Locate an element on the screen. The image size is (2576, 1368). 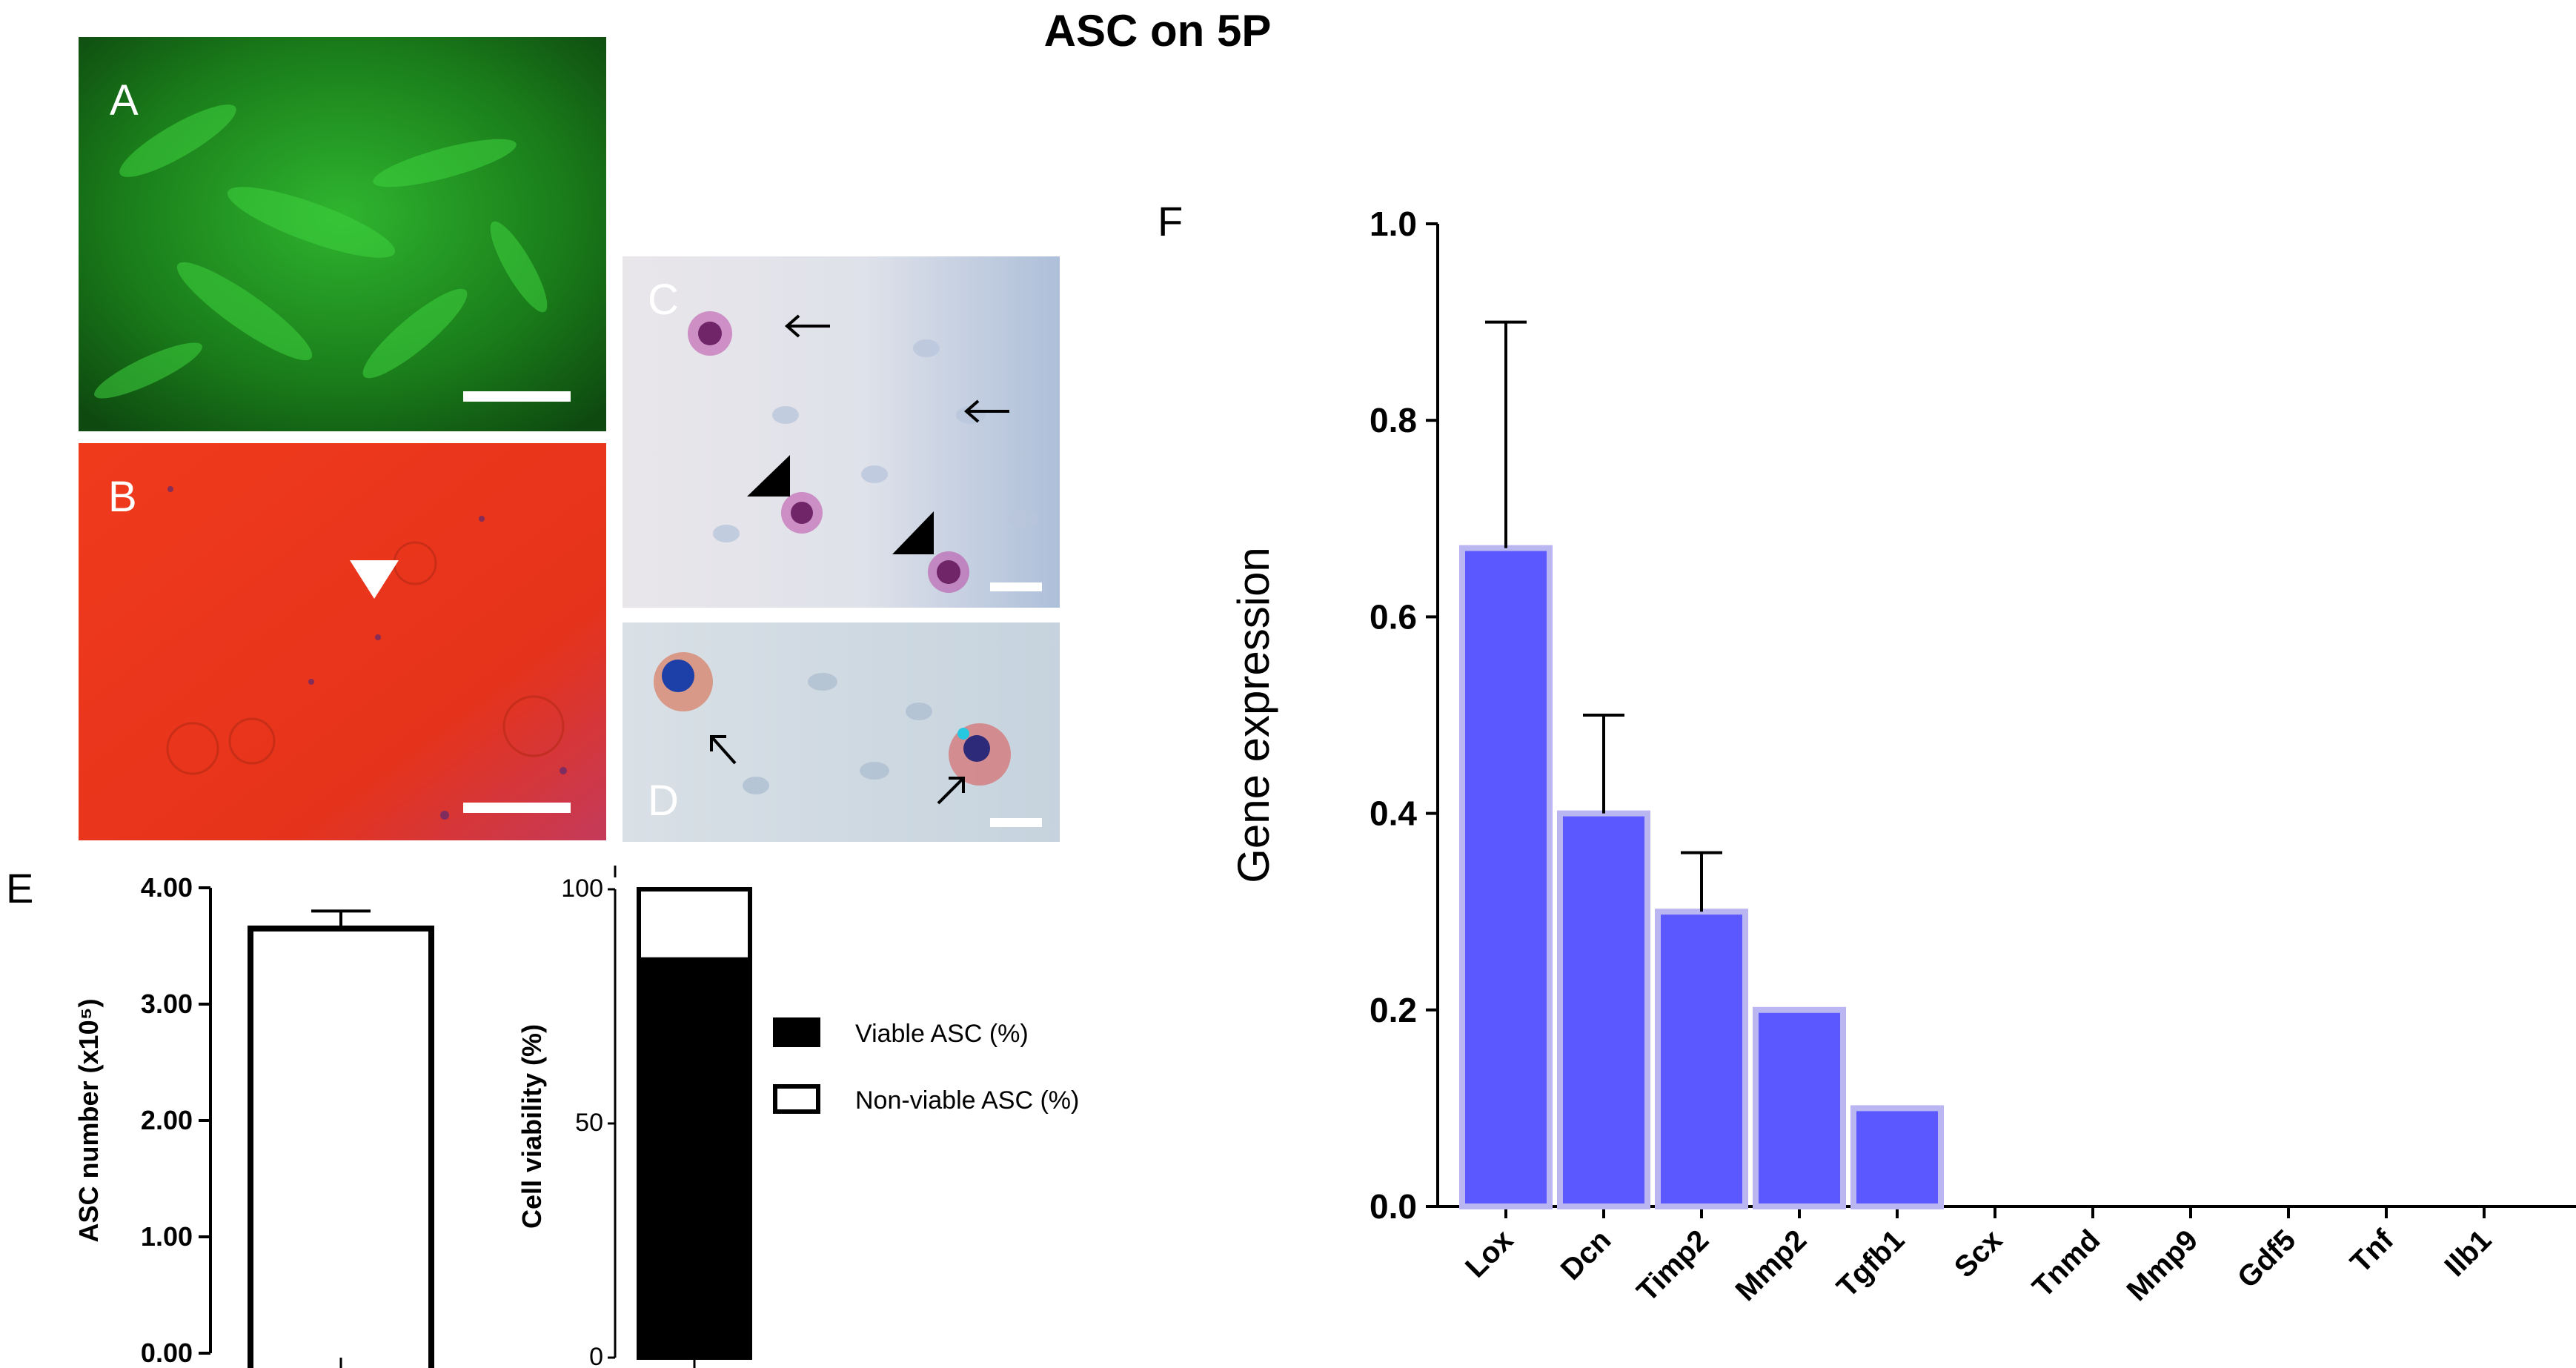
x-tick-label: Timp2 is located at coordinates (1672, 1265).